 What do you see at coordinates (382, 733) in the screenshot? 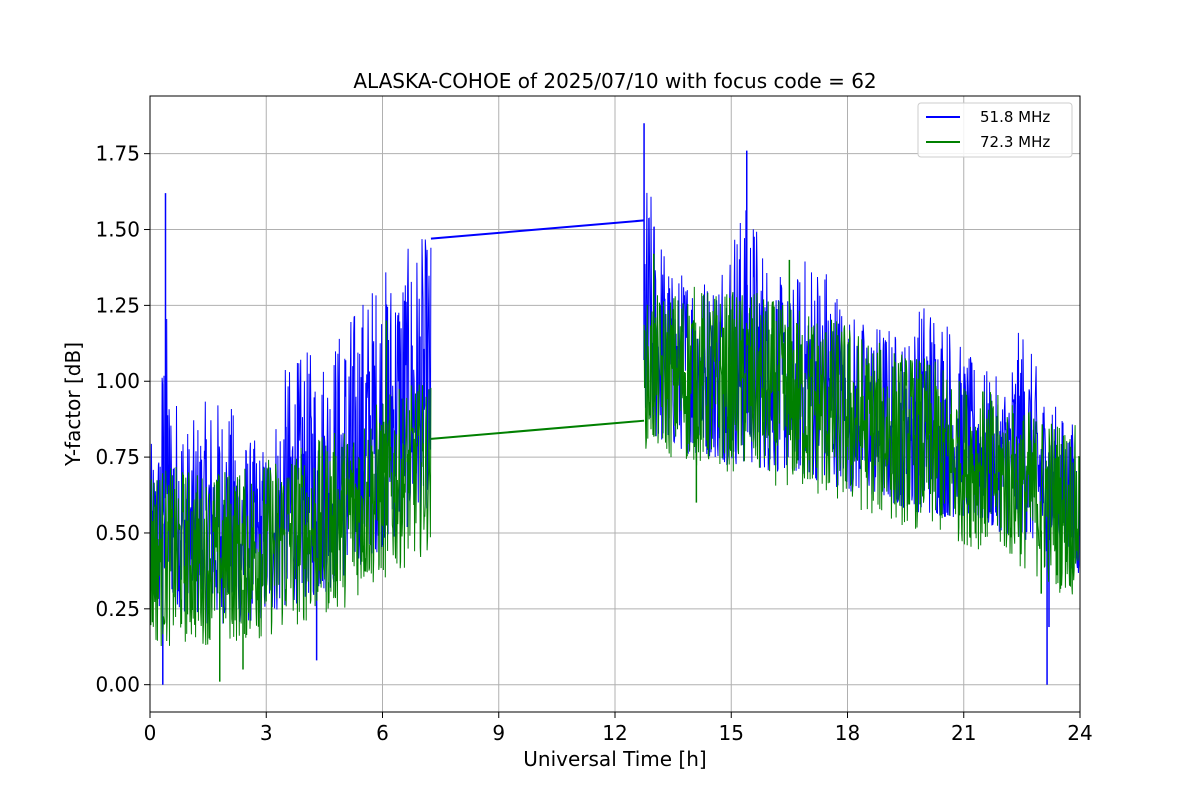
I see `x-tick-label: 6` at bounding box center [382, 733].